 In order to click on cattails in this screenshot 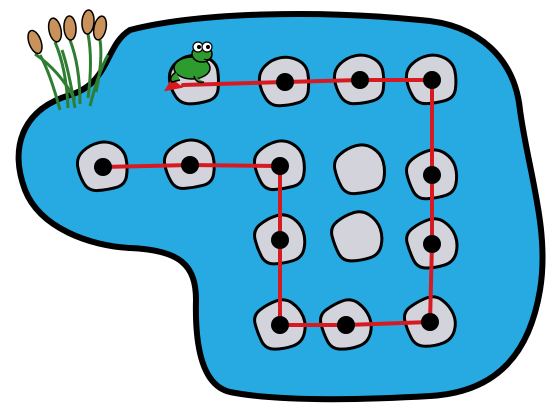, I will do `click(68, 60)`.